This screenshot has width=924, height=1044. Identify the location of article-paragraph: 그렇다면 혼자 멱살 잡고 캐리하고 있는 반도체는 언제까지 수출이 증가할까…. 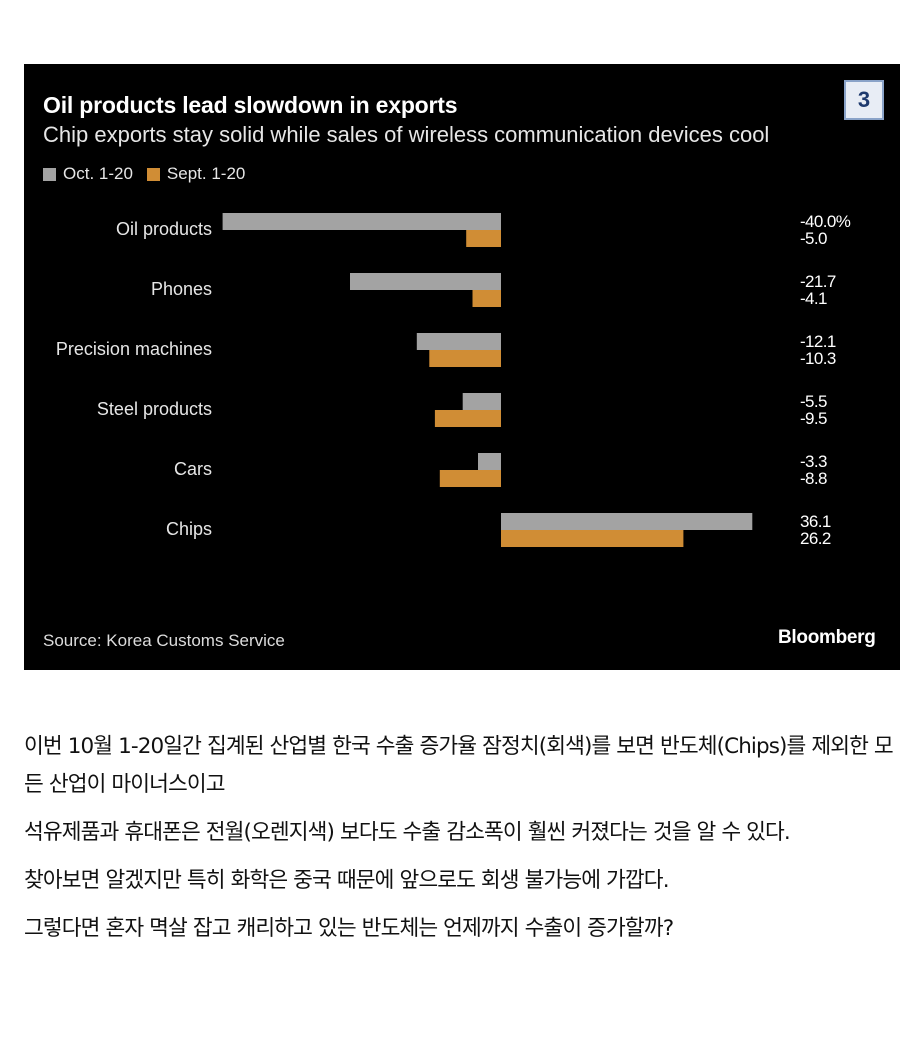
(349, 928).